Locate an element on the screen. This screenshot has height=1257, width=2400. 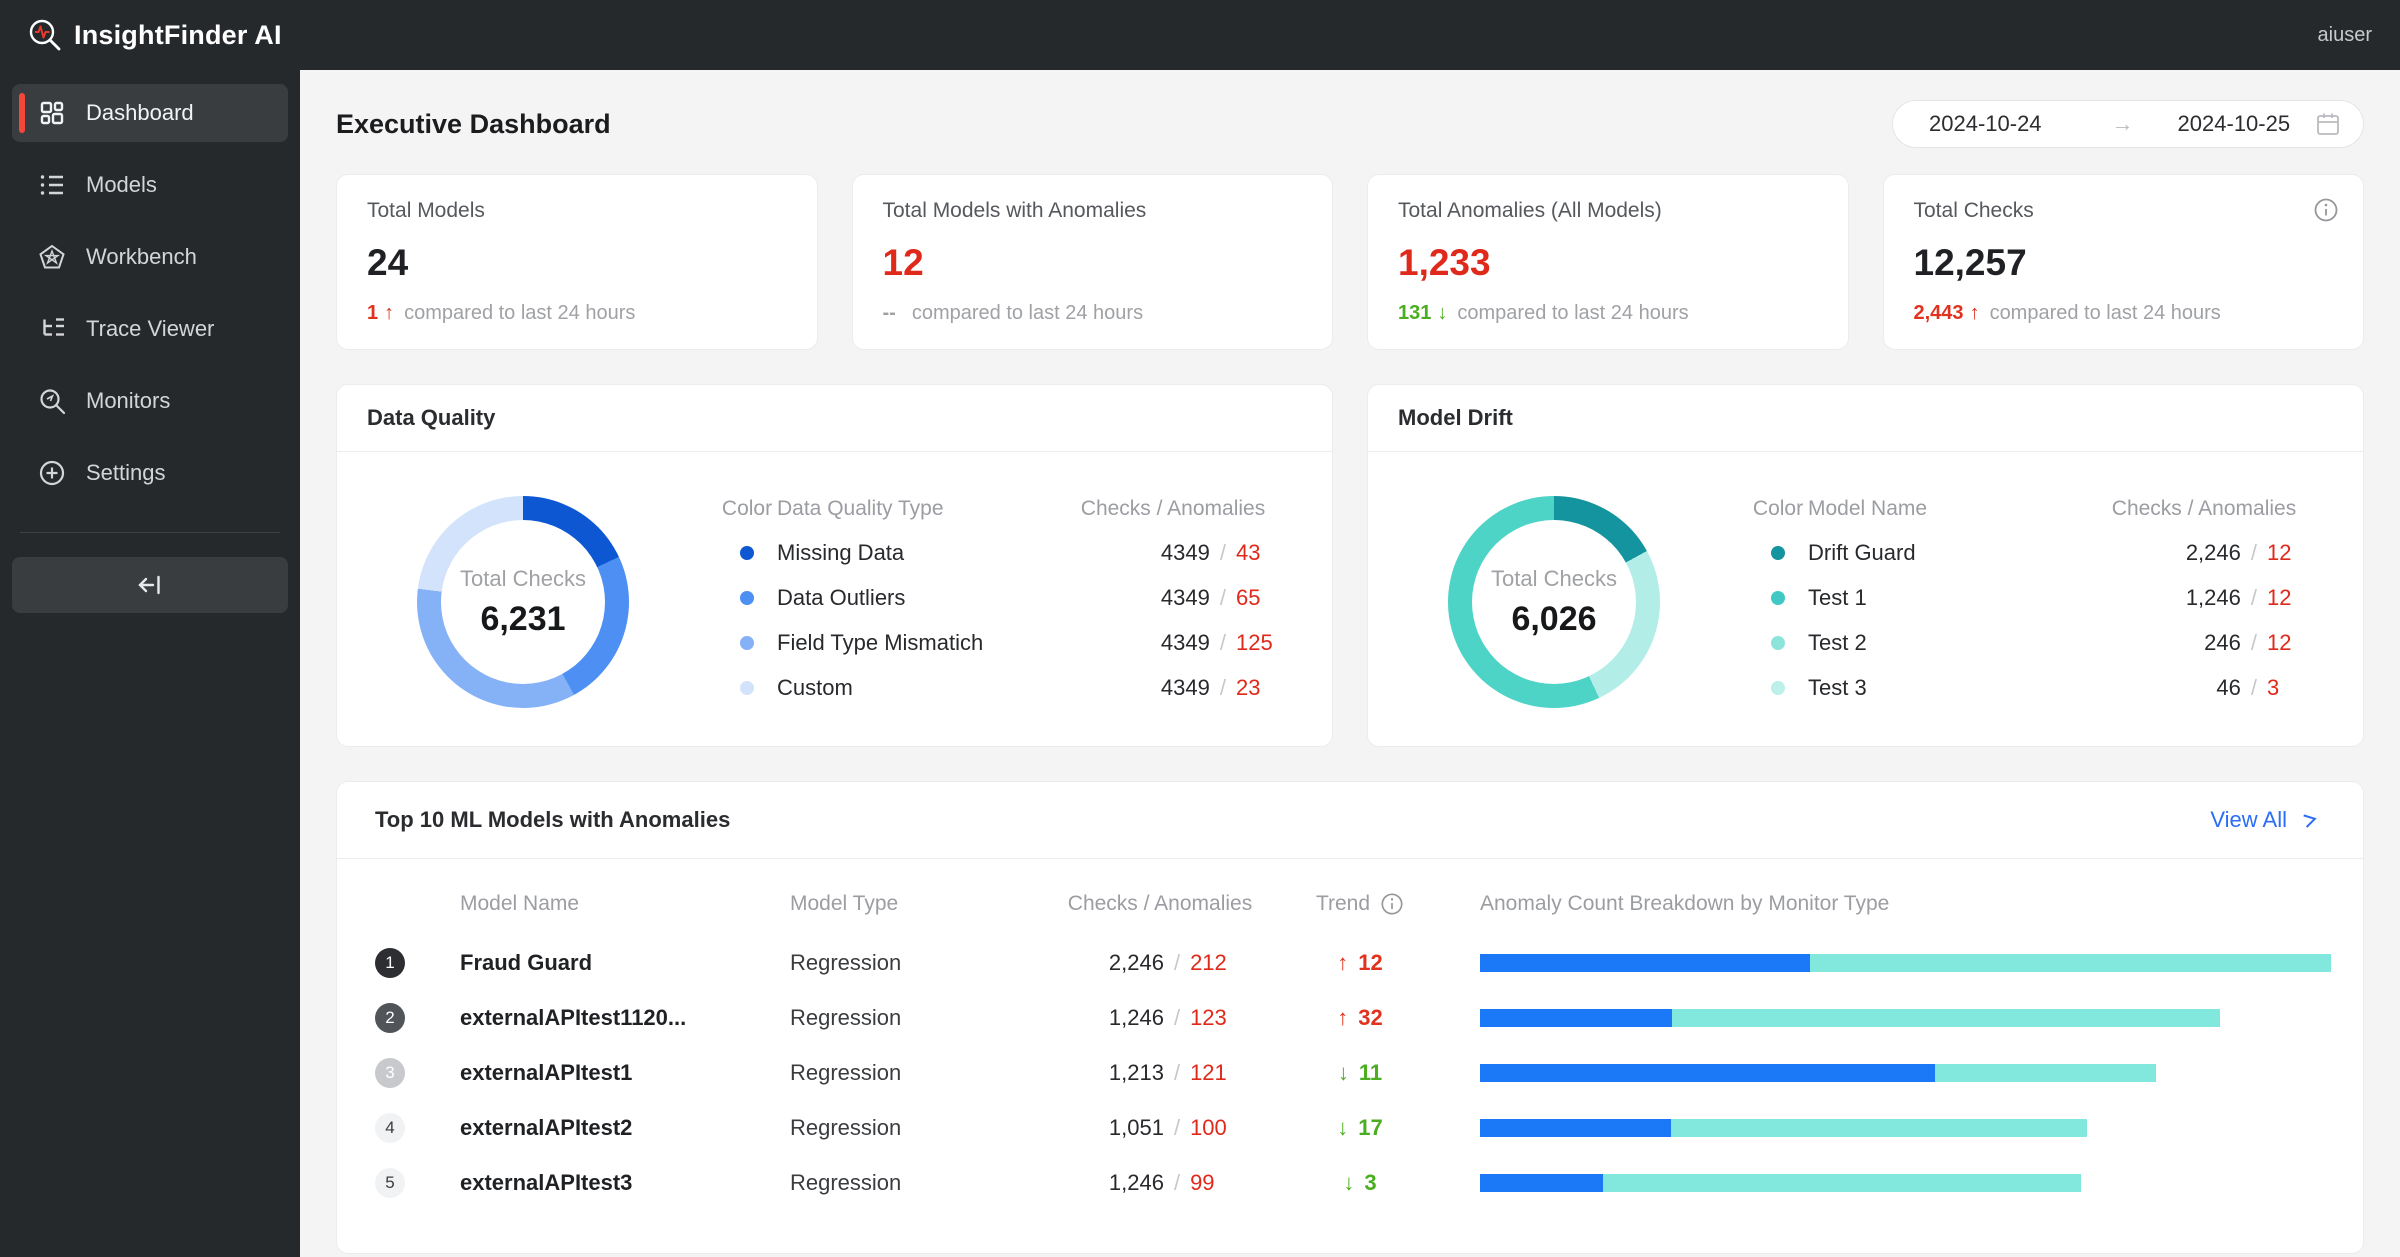
trend-cell: ↑ 12 is located at coordinates (1360, 962).